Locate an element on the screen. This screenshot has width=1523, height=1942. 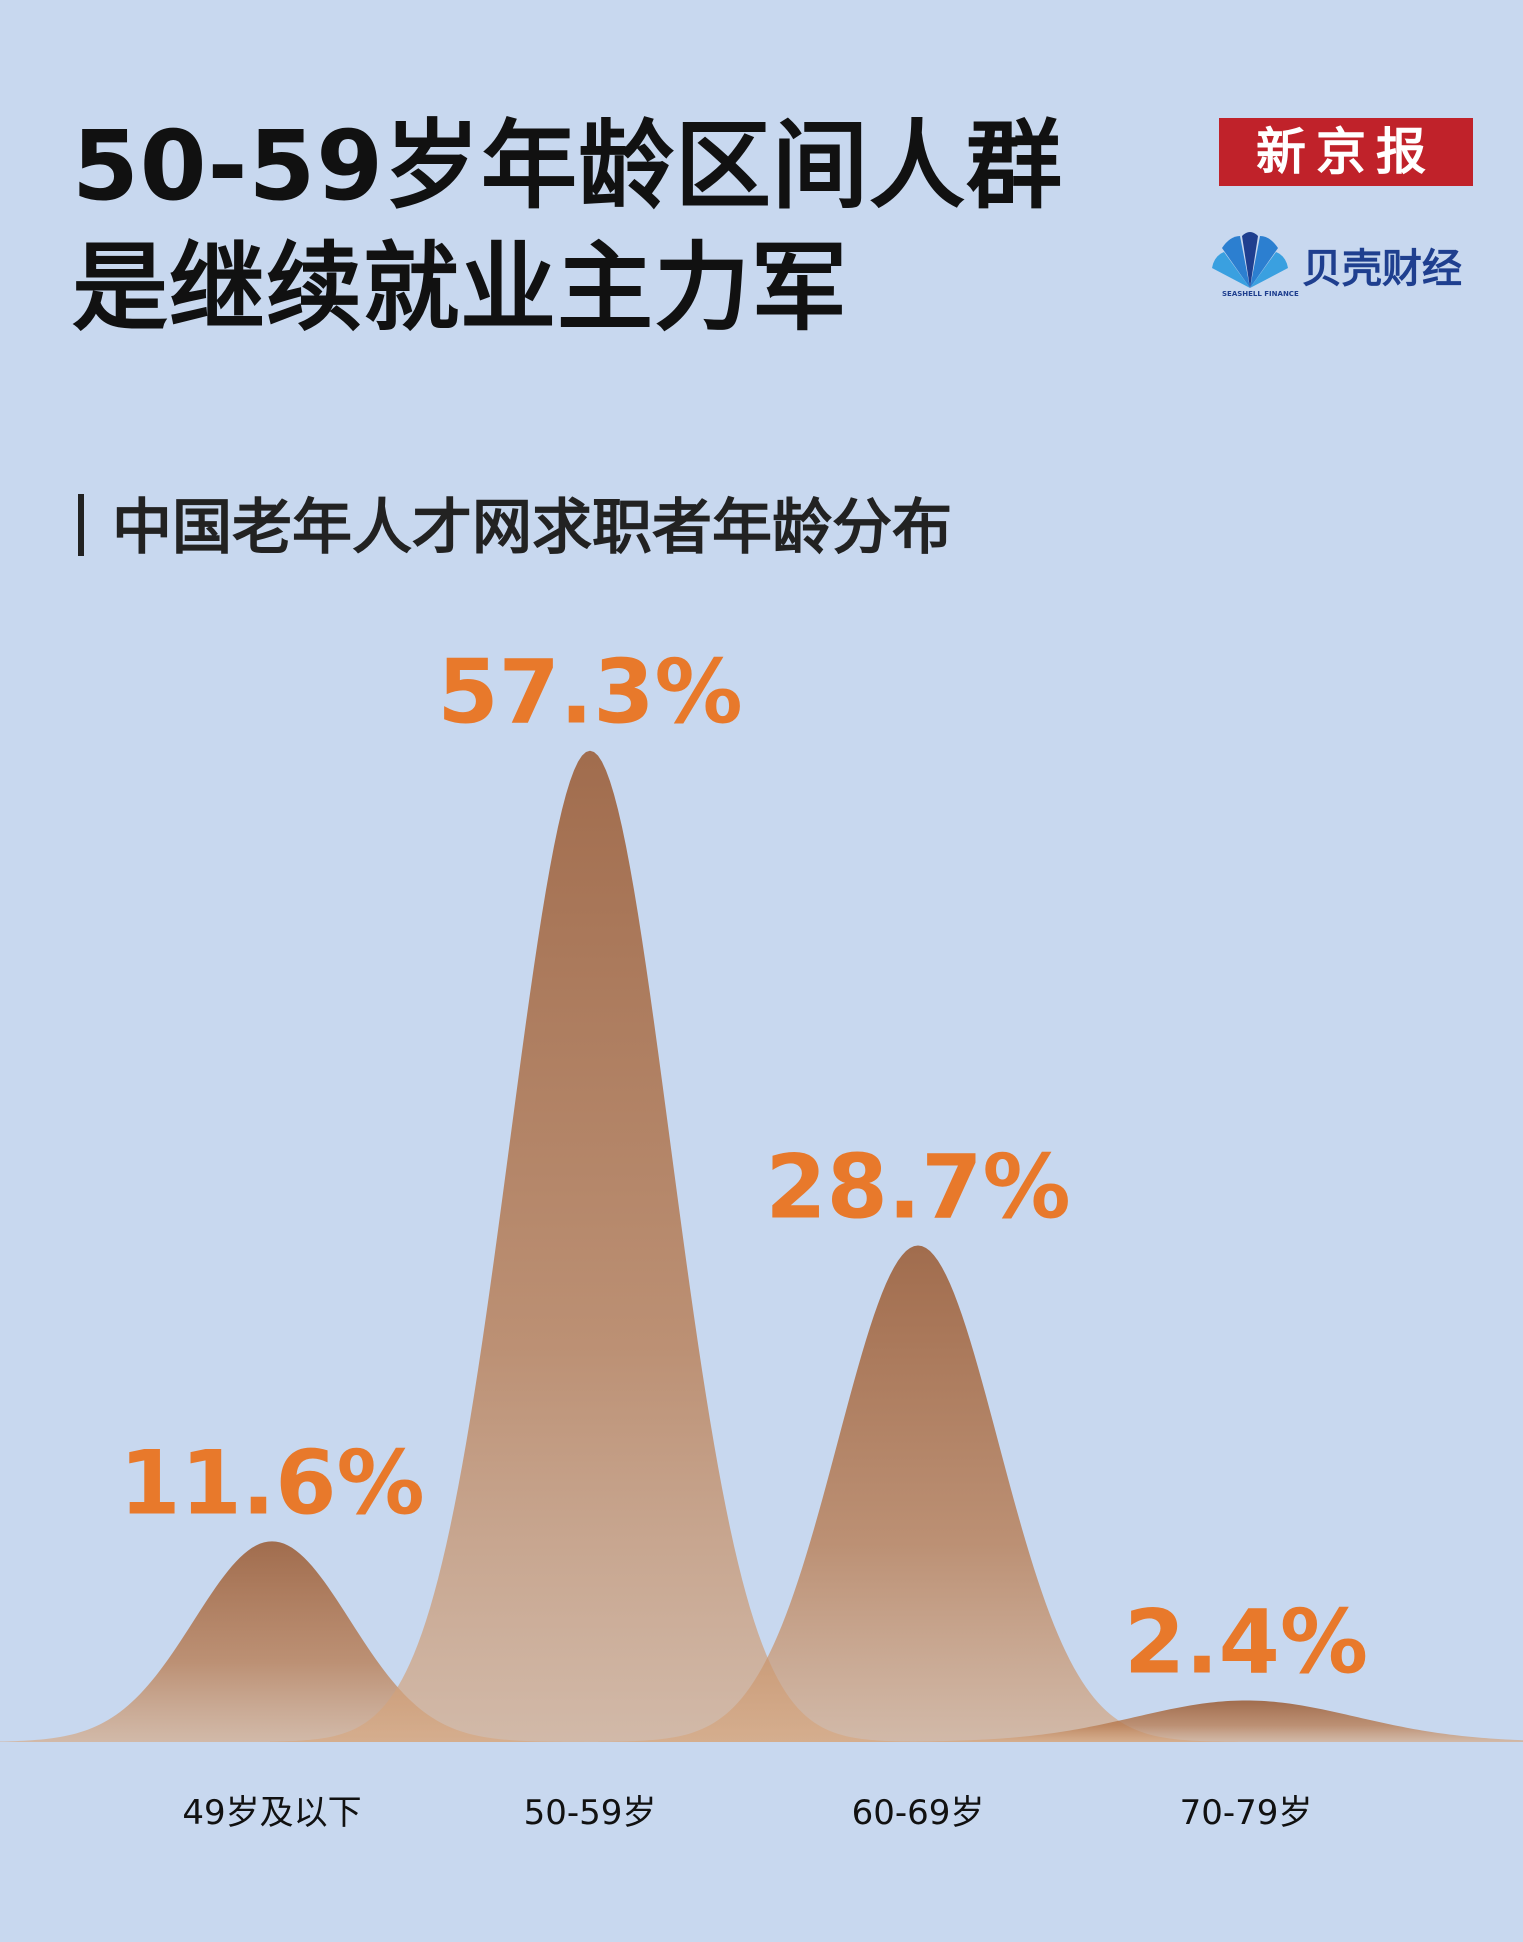
chart-title: 中国老年人才网求职者年龄分布 is located at coordinates (515, 528).